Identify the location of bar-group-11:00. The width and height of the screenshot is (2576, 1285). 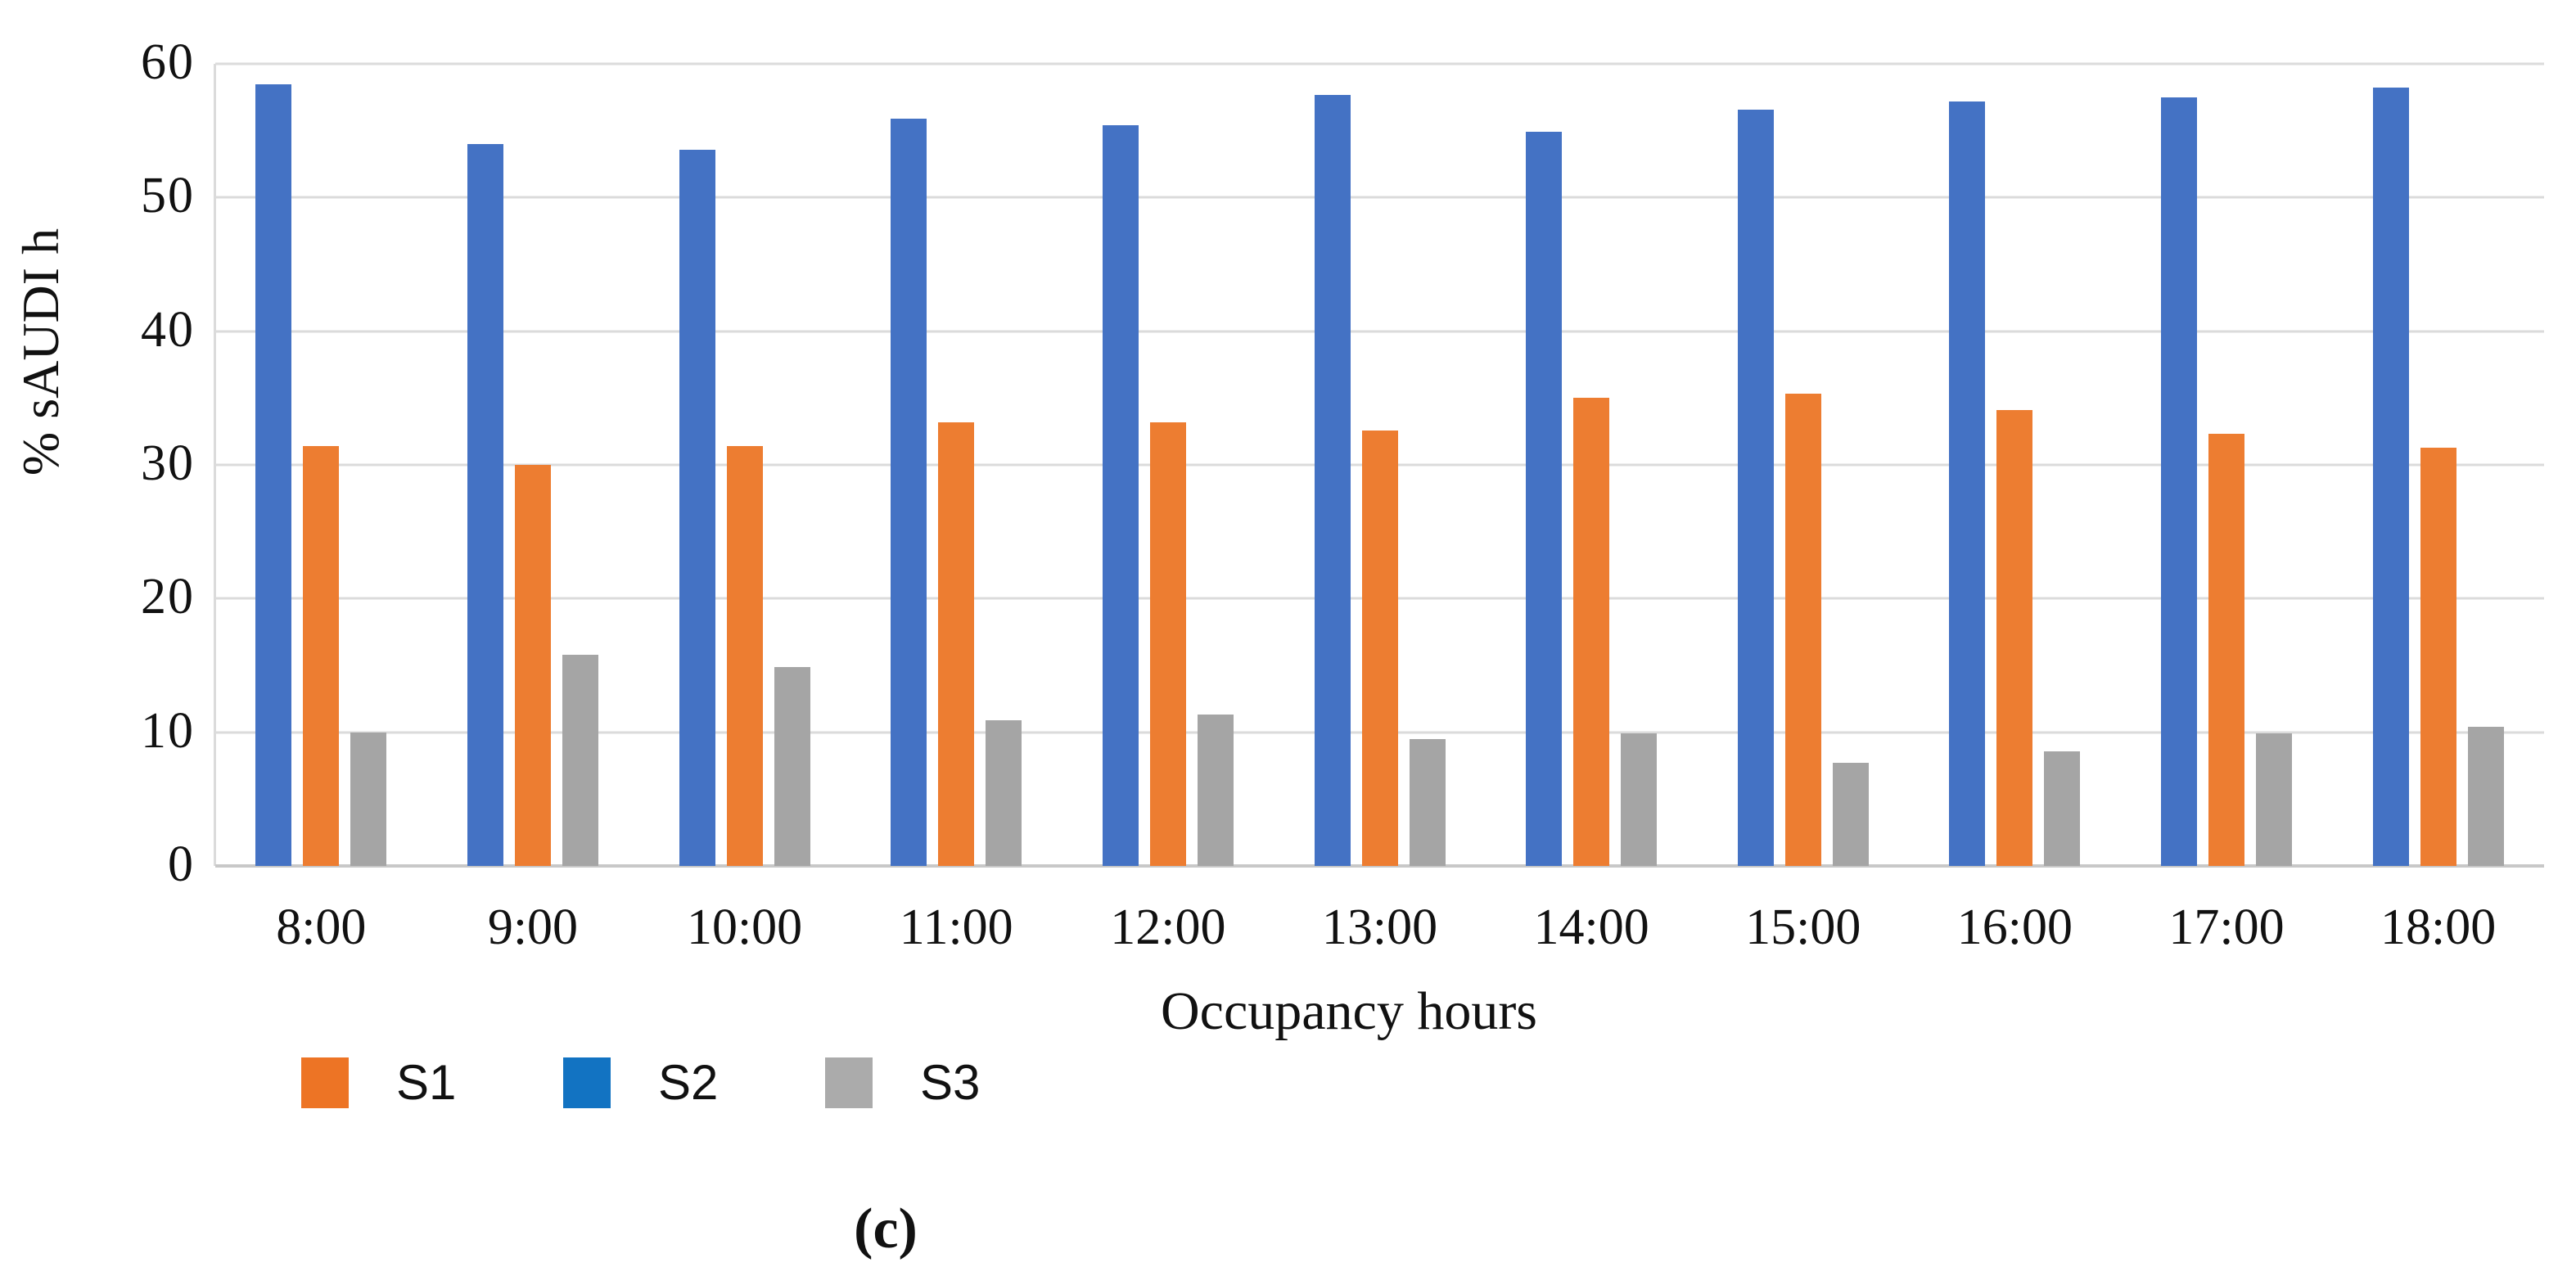
(956, 465).